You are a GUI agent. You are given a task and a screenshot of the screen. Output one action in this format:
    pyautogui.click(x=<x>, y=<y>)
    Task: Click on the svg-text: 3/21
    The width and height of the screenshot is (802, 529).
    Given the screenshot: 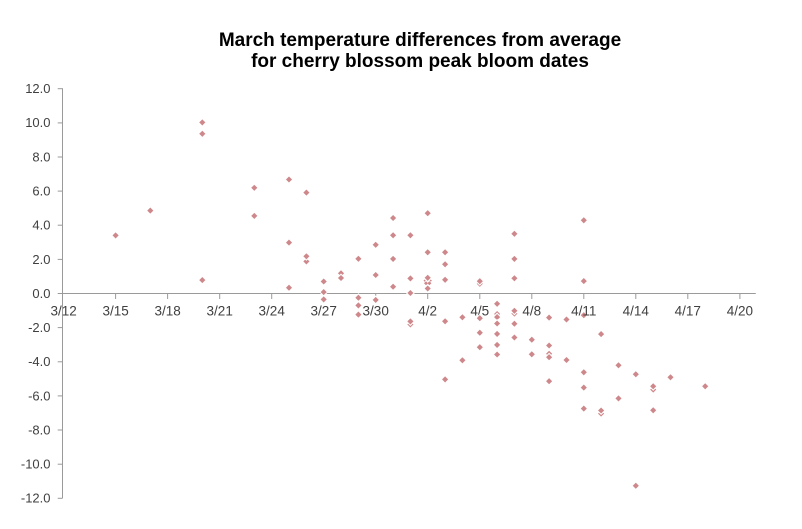 What is the action you would take?
    pyautogui.click(x=220, y=311)
    